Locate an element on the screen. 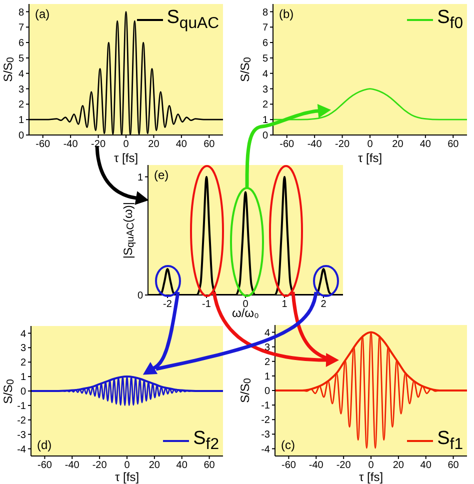 The width and height of the screenshot is (474, 484). annotation: (b) is located at coordinates (286, 14).